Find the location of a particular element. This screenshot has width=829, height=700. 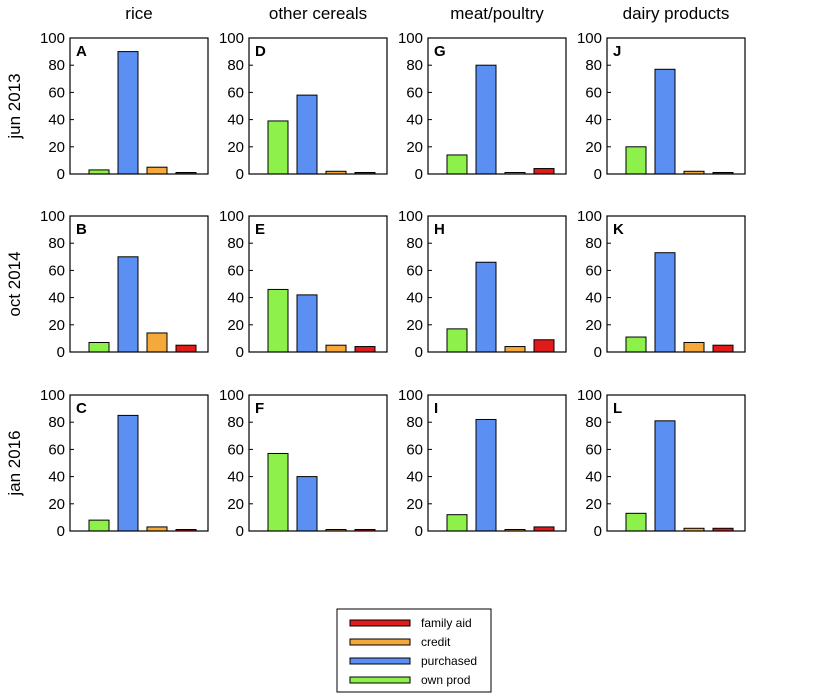

panel-k-bar-purchased is located at coordinates (665, 302).